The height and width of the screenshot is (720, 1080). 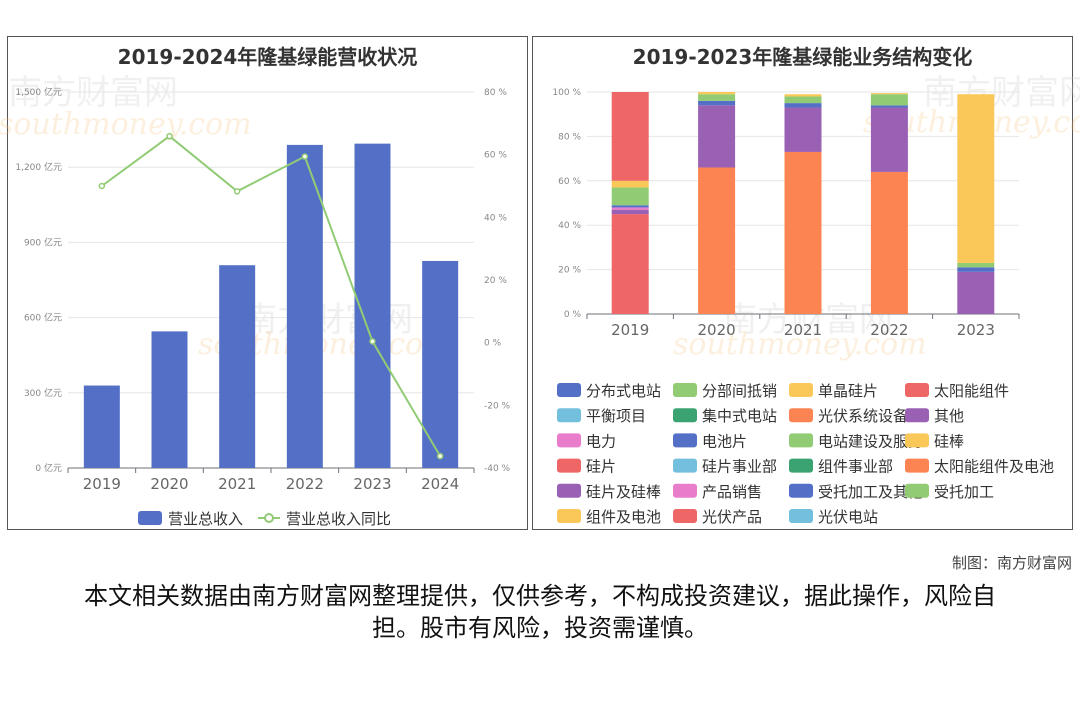 What do you see at coordinates (802, 57) in the screenshot?
I see `structure-chart-title: 2019-2023年隆基绿能业务结构变化` at bounding box center [802, 57].